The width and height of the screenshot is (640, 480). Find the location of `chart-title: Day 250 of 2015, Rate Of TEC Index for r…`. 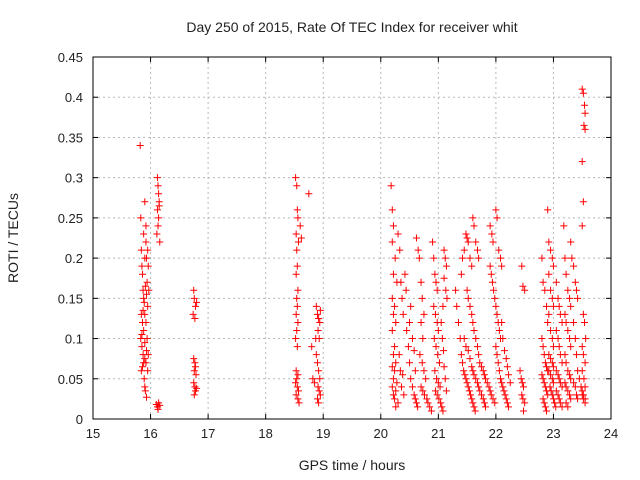

chart-title: Day 250 of 2015, Rate Of TEC Index for r… is located at coordinates (351, 27).